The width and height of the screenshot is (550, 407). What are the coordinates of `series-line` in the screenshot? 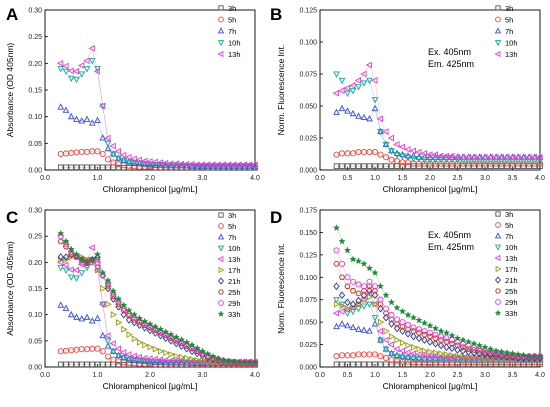 It's located at (157, 308).